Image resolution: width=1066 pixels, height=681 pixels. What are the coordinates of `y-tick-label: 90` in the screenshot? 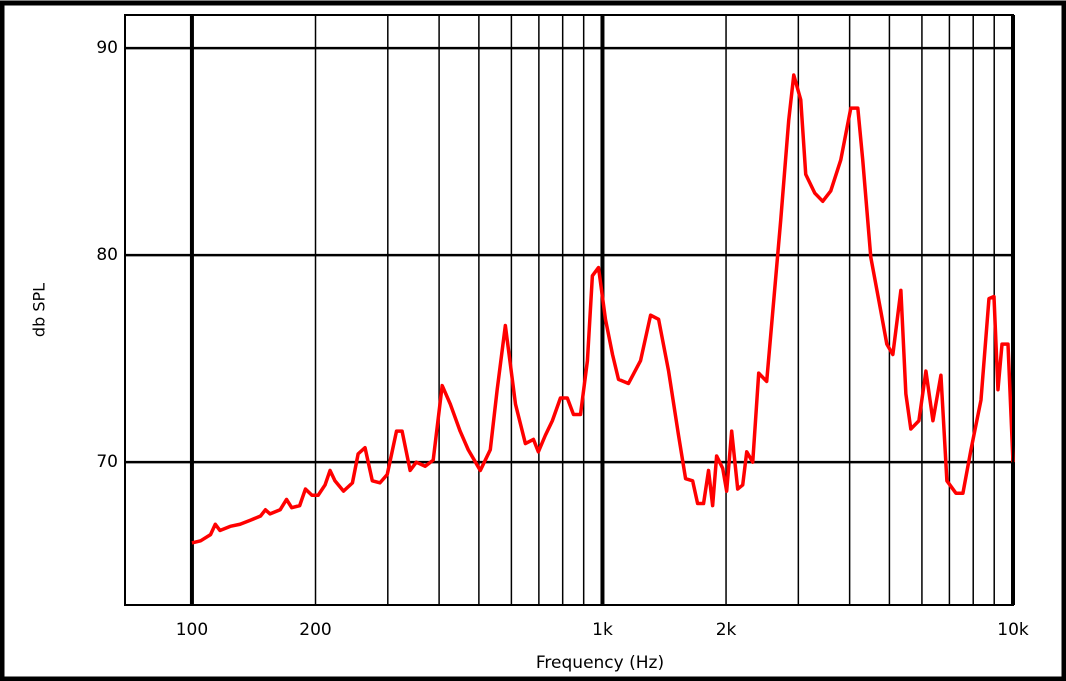 It's located at (107, 48).